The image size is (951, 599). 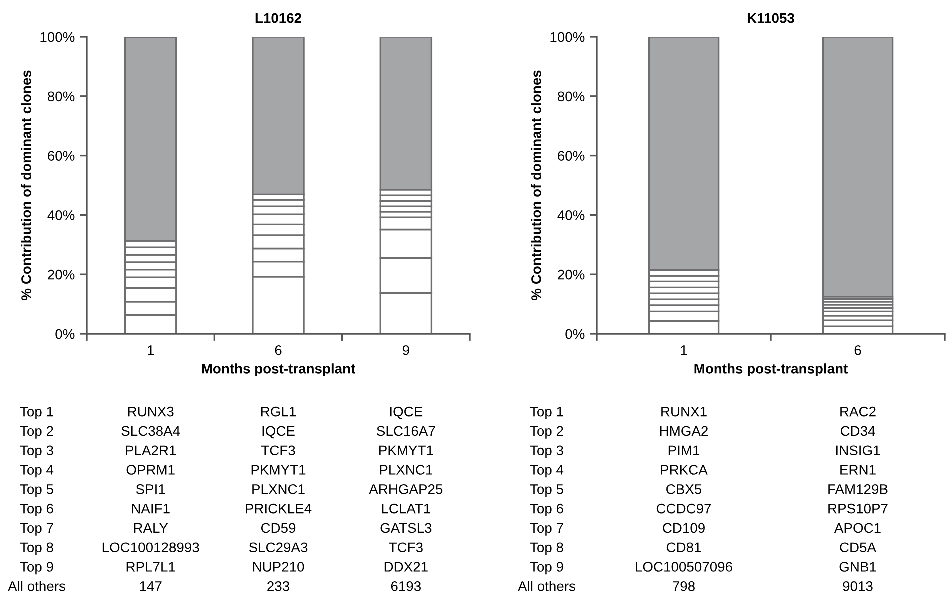 What do you see at coordinates (858, 167) in the screenshot?
I see `bar` at bounding box center [858, 167].